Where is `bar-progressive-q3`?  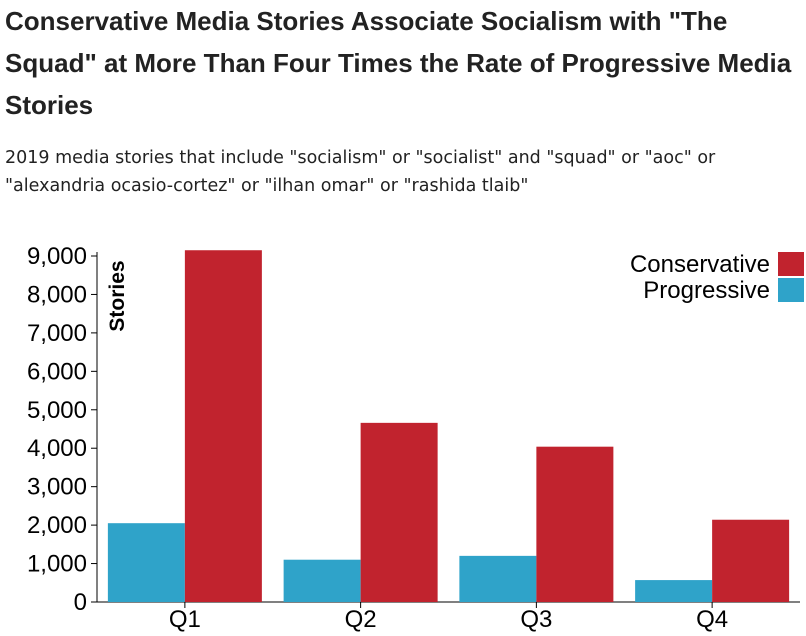
bar-progressive-q3 is located at coordinates (498, 578).